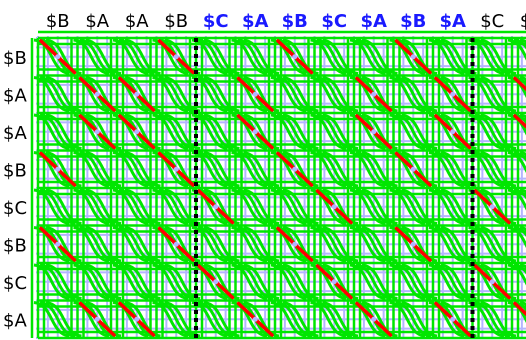 This screenshot has height=340, width=526. Describe the element at coordinates (15, 190) in the screenshot. I see `left-sequence-labels: $B $A $A $B $C $B $C $A` at that location.